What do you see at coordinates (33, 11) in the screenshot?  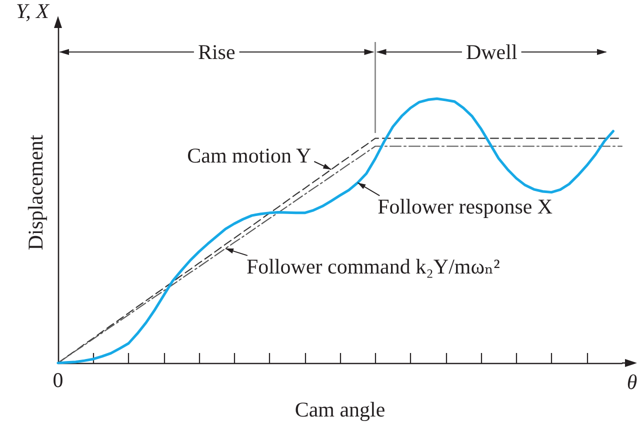 I see `text: Y, X` at bounding box center [33, 11].